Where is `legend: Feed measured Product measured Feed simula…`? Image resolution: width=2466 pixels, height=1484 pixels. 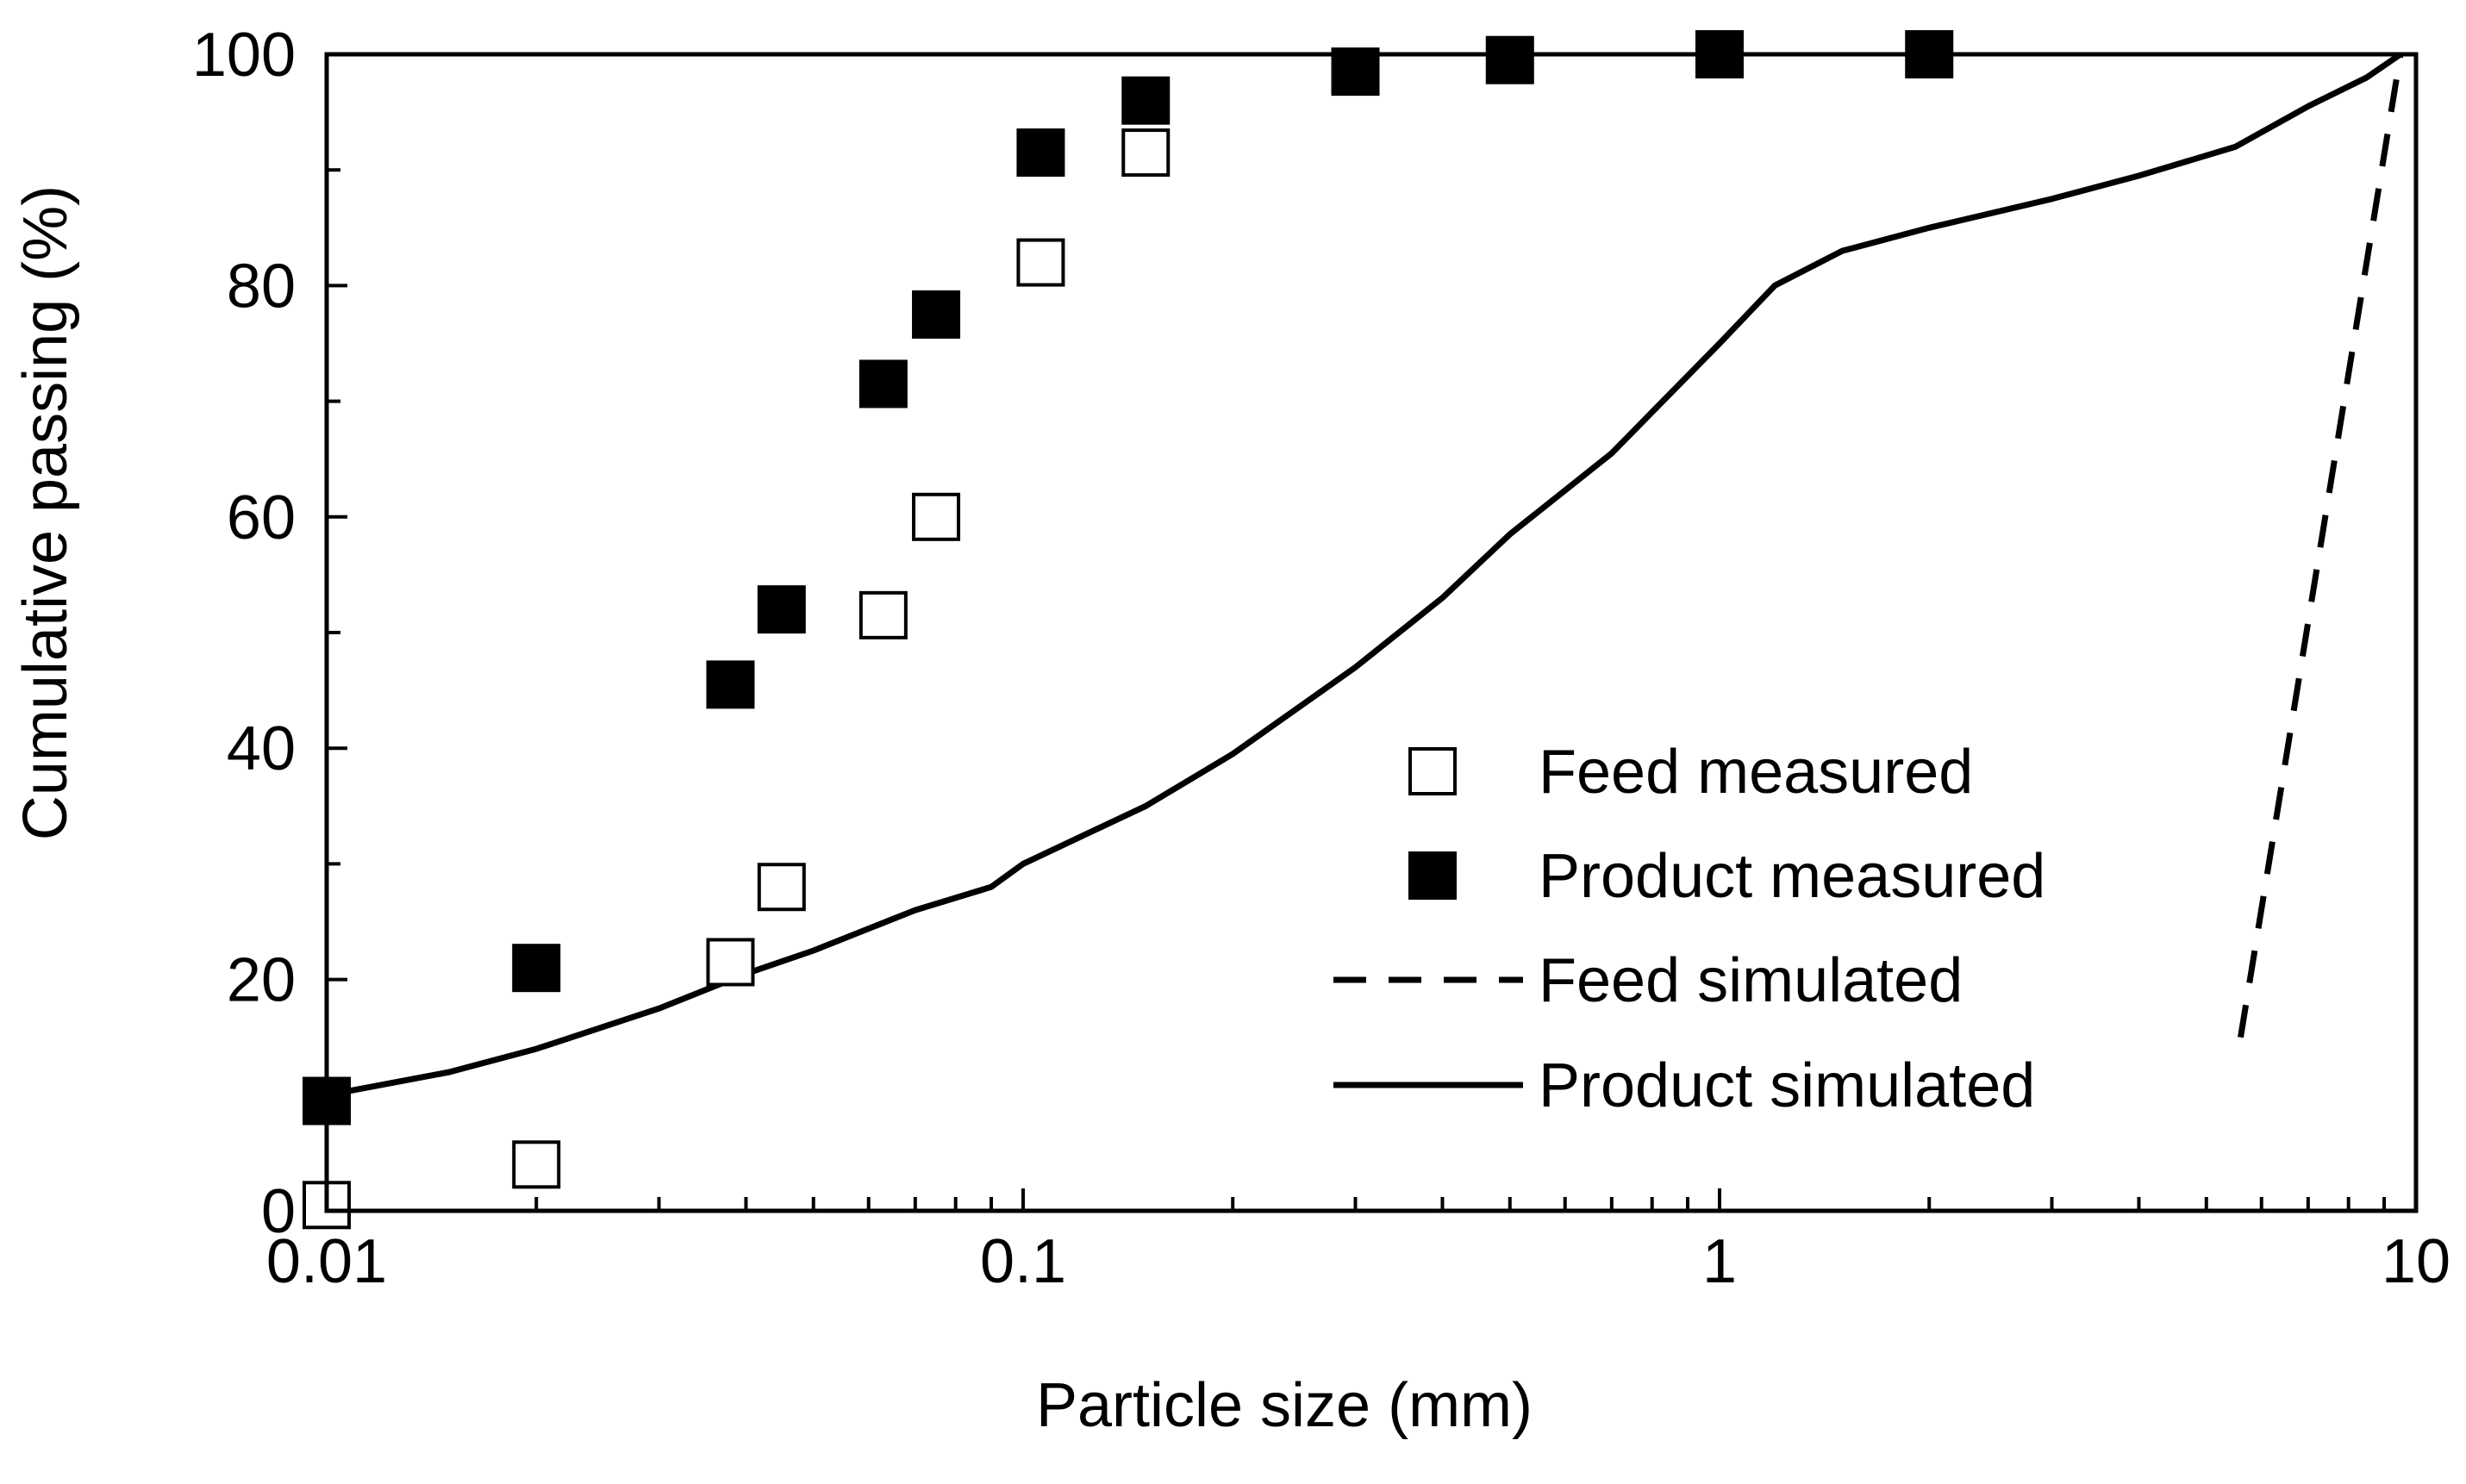 legend: Feed measured Product measured Feed simula… is located at coordinates (1689, 929).